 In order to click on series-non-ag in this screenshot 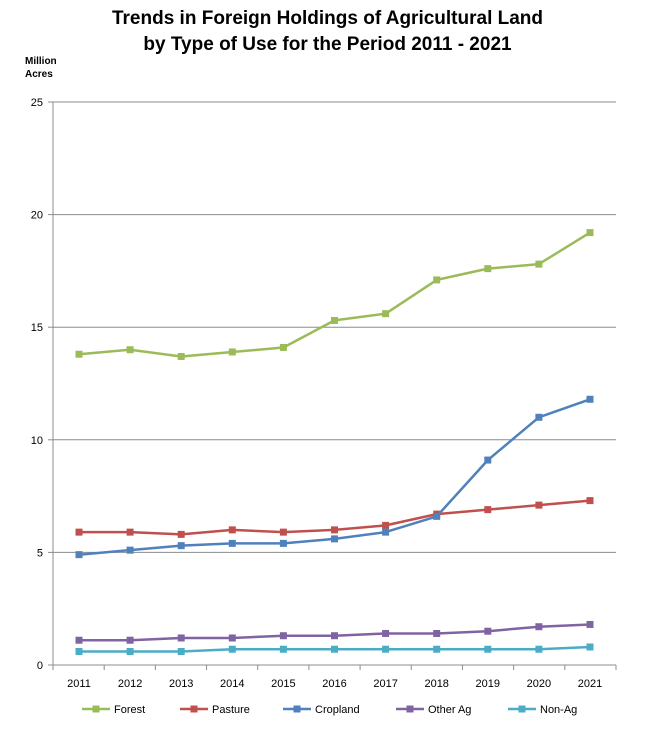, I will do `click(334, 649)`.